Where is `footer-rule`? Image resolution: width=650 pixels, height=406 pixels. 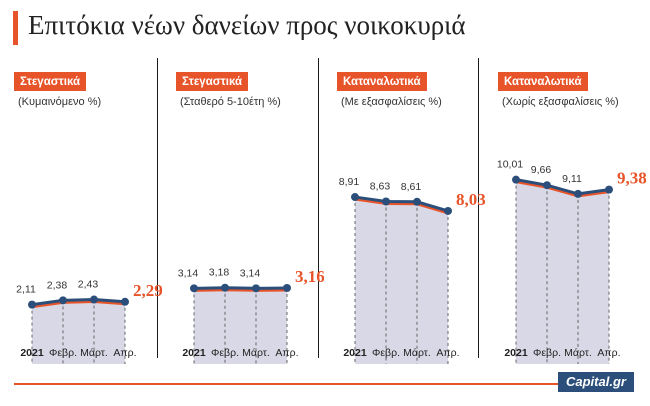
footer-rule is located at coordinates (317, 384).